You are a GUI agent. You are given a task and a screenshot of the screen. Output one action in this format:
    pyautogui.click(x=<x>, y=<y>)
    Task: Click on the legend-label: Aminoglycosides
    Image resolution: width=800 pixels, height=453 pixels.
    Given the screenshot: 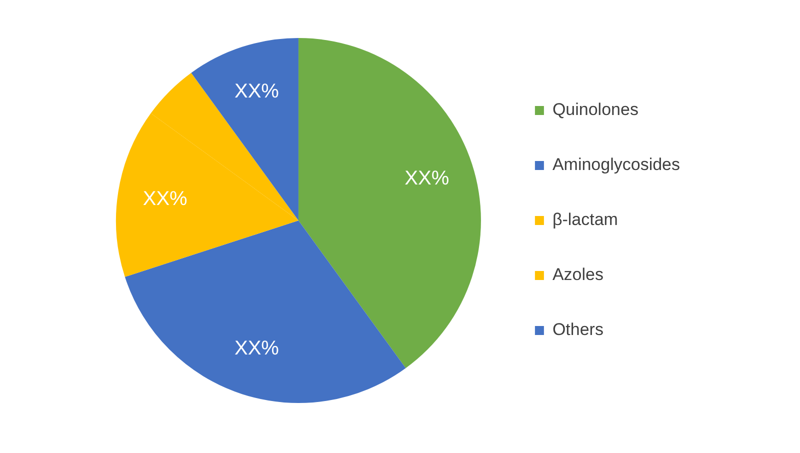 What is the action you would take?
    pyautogui.click(x=616, y=164)
    